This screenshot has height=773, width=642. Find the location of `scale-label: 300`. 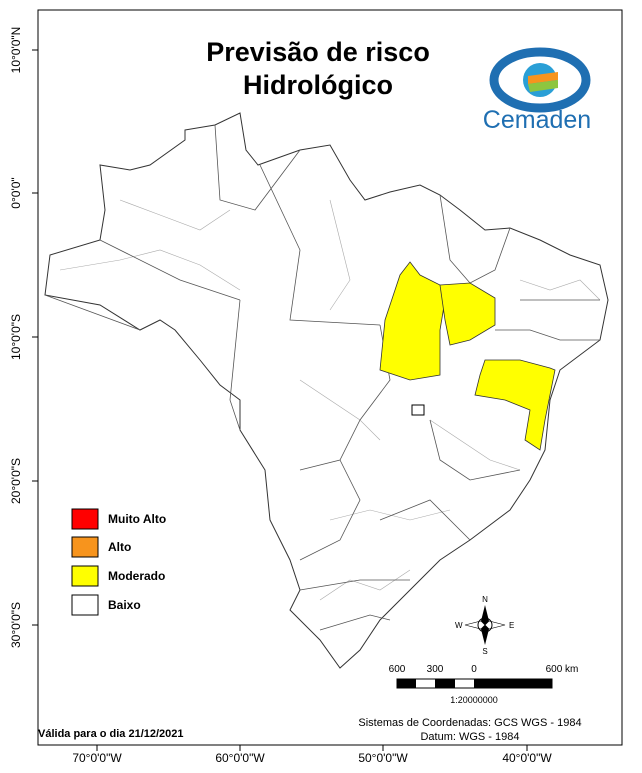

scale-label: 300 is located at coordinates (435, 669).